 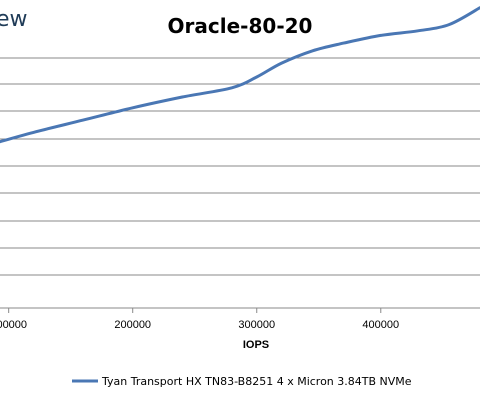 What do you see at coordinates (240, 26) in the screenshot?
I see `chart-title: Oracle-80-20` at bounding box center [240, 26].